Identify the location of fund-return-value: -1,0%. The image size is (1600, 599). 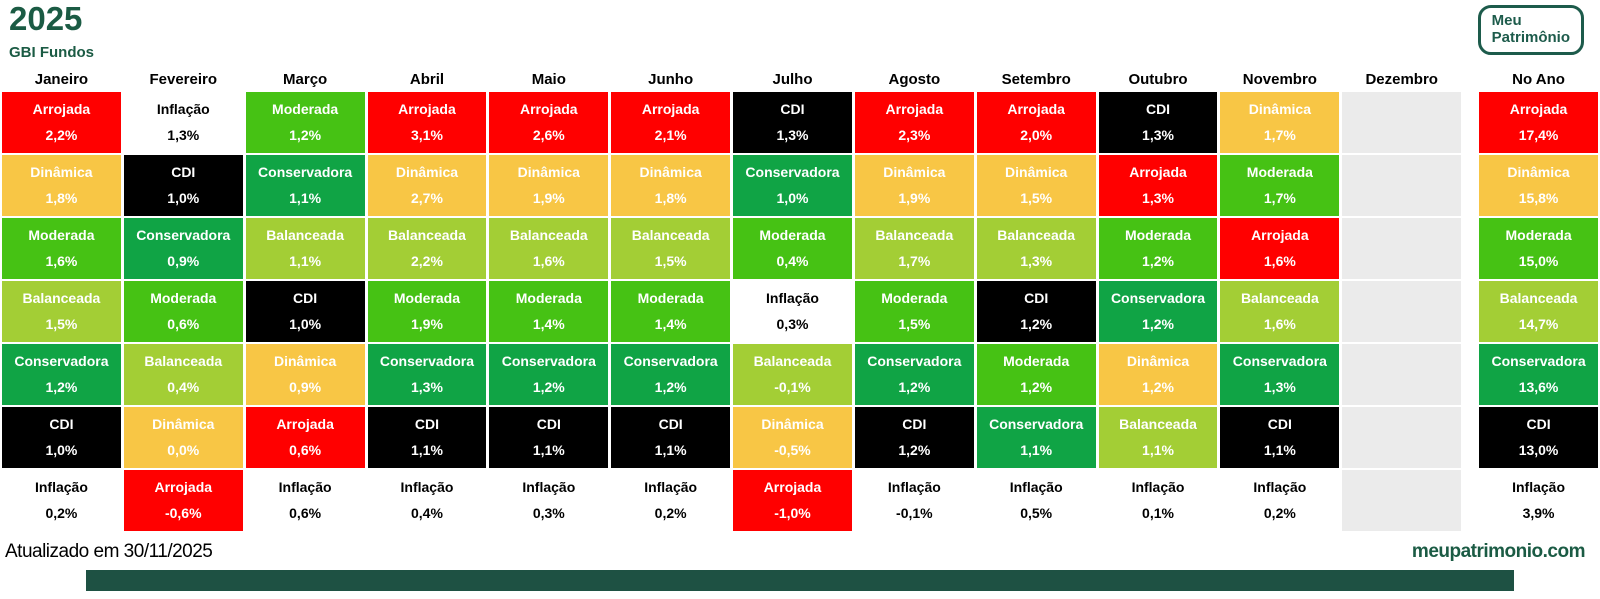
(792, 512).